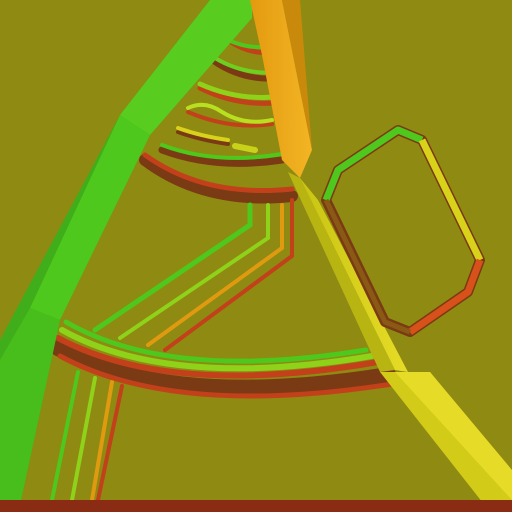  What do you see at coordinates (223, 359) in the screenshot?
I see `curved-rails-lower` at bounding box center [223, 359].